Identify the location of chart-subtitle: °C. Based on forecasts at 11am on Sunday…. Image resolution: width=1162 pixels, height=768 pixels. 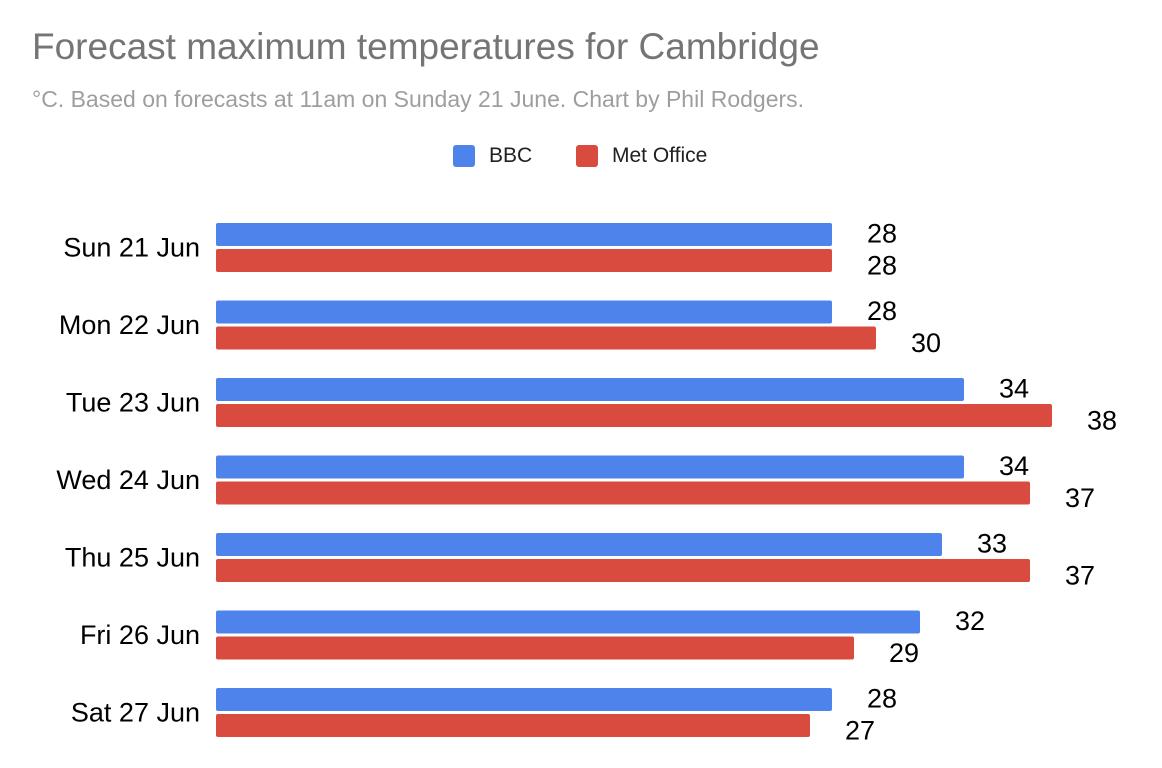
(418, 99).